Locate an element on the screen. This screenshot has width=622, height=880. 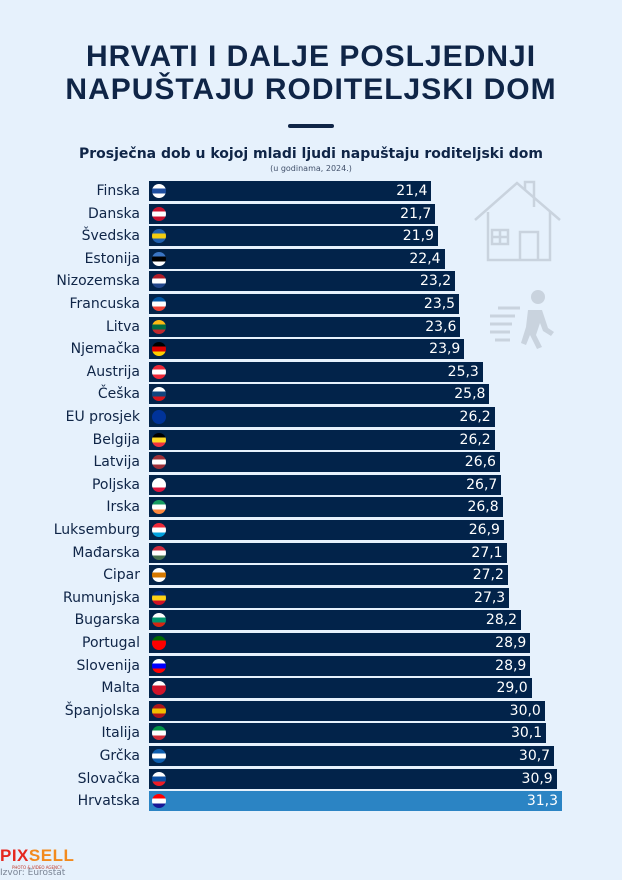
bar: 30,1 is located at coordinates (348, 733).